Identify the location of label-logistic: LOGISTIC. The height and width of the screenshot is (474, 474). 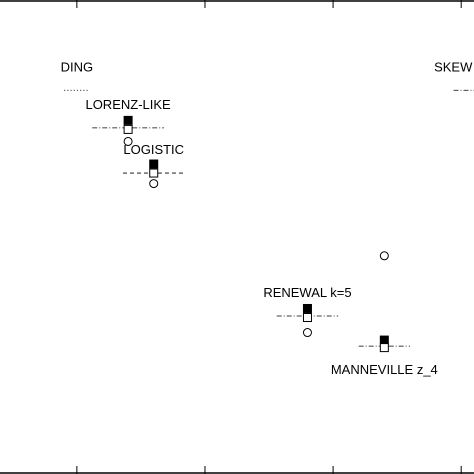
(153, 149).